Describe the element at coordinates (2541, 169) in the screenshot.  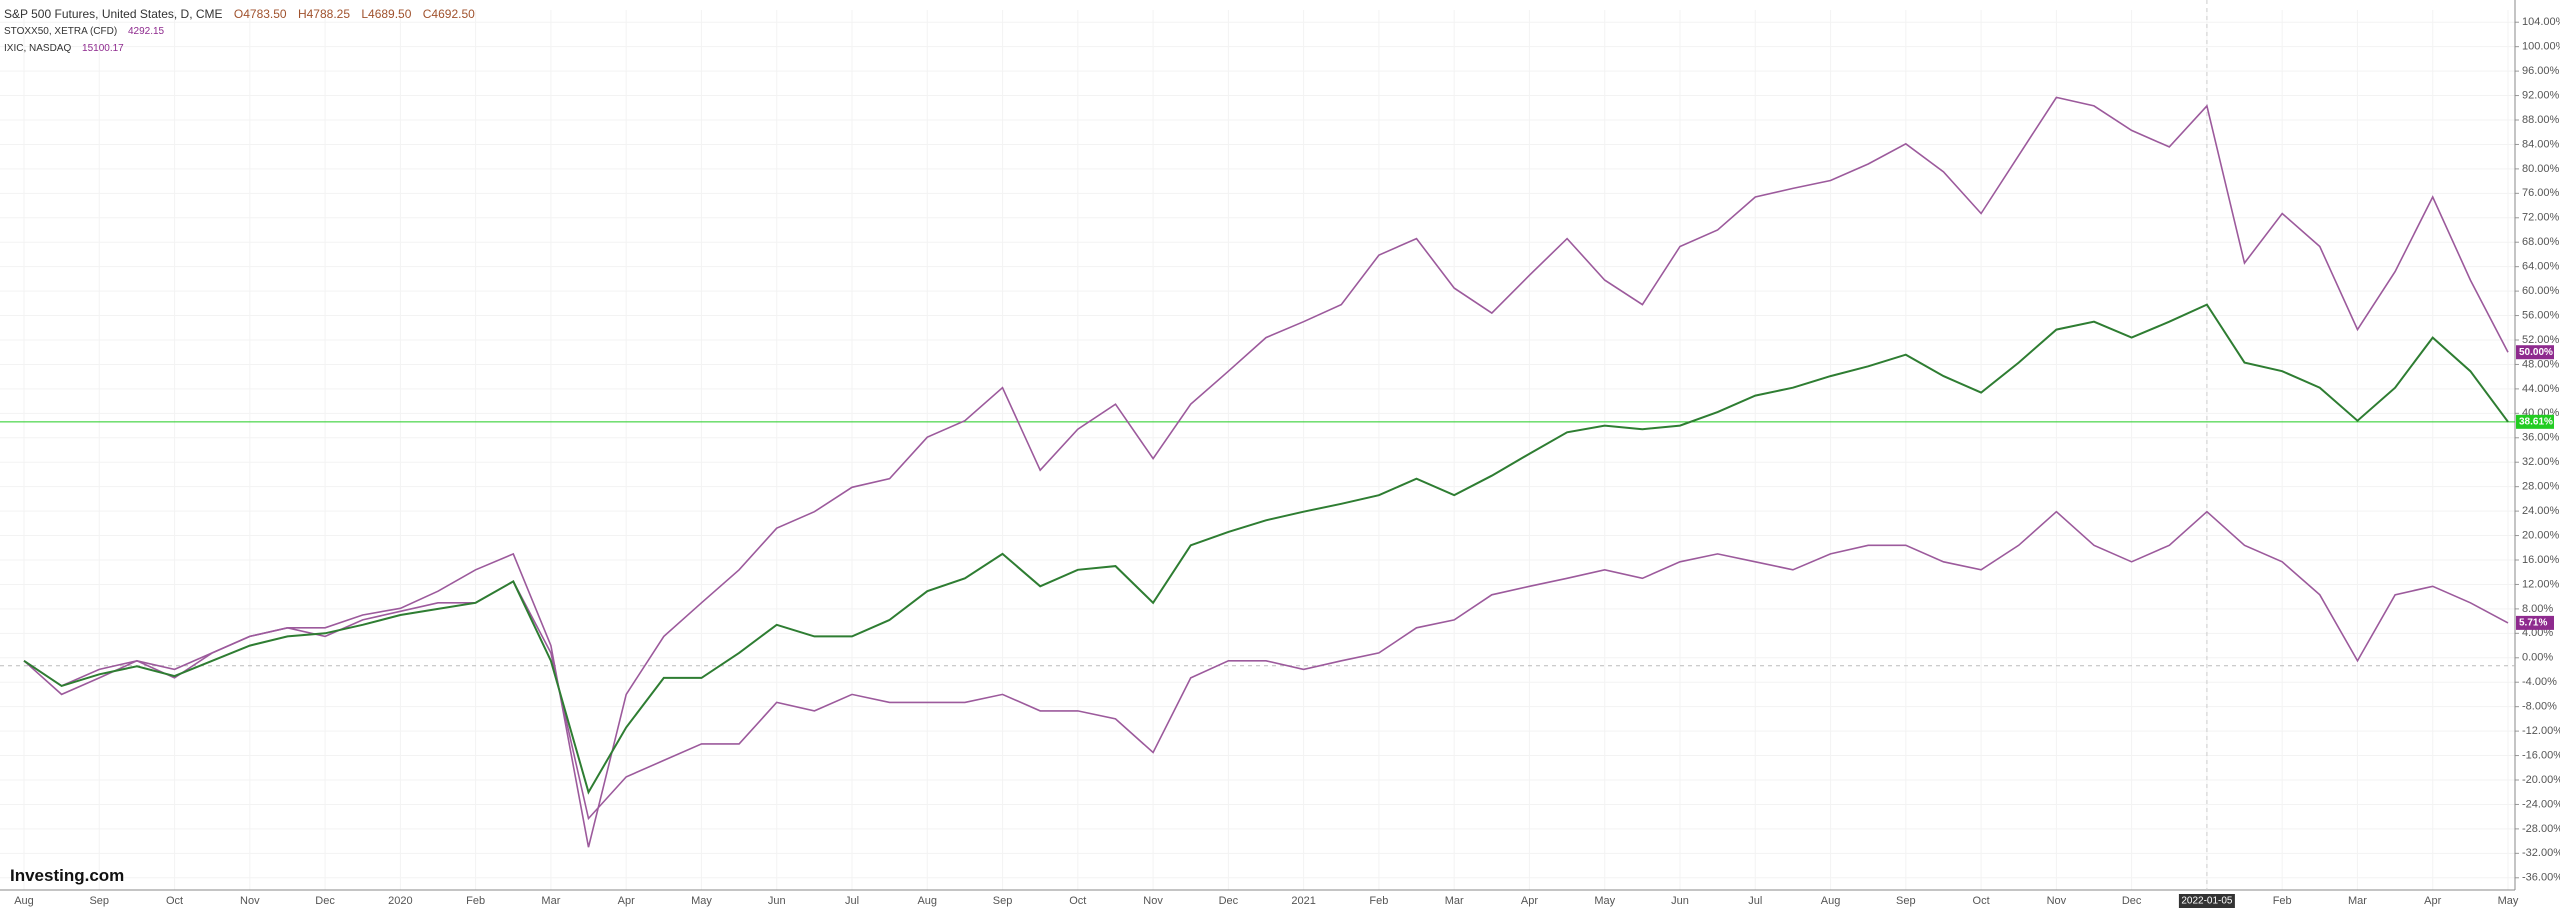
I see `y-tick-label: 80.00%` at that location.